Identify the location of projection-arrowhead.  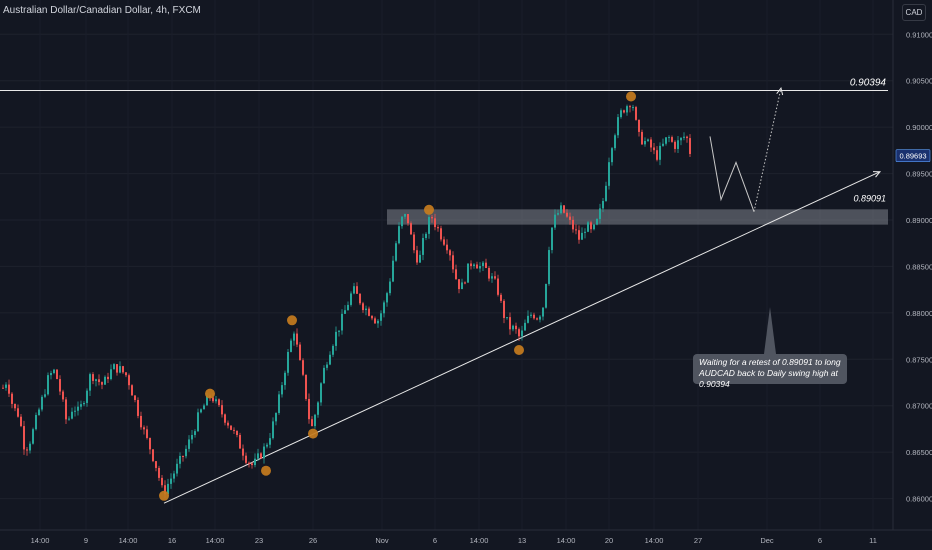
(780, 91).